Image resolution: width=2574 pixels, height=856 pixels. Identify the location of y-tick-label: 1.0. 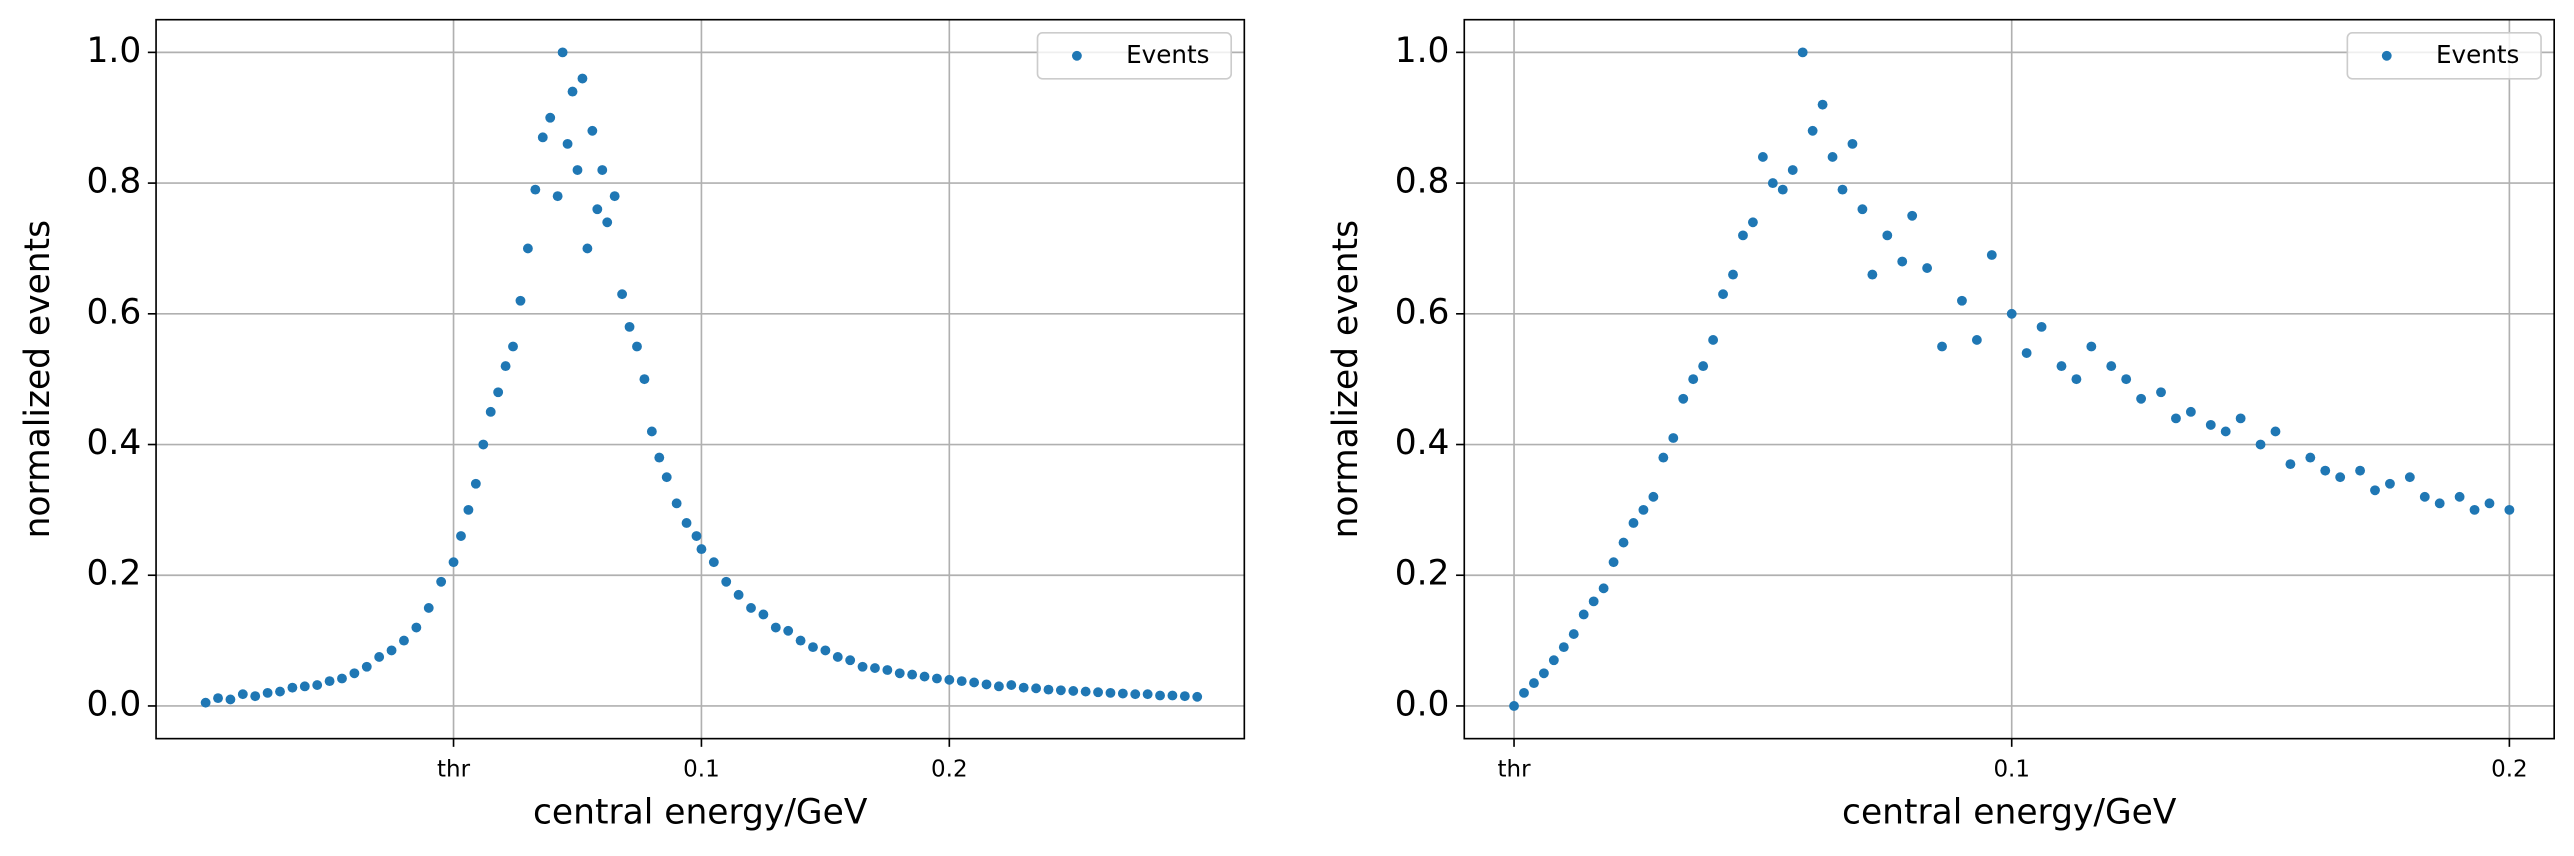
(1422, 51).